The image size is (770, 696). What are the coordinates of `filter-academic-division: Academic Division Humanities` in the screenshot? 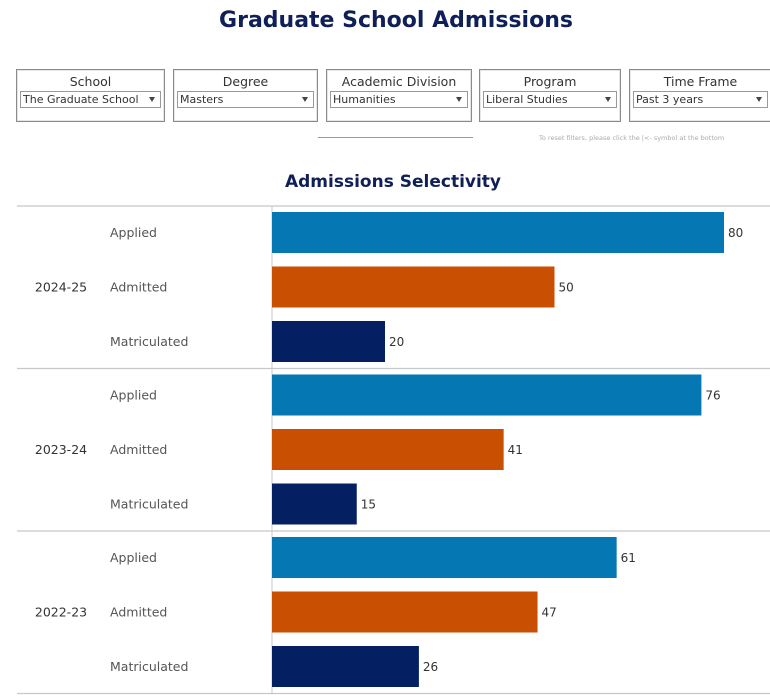 It's located at (399, 95).